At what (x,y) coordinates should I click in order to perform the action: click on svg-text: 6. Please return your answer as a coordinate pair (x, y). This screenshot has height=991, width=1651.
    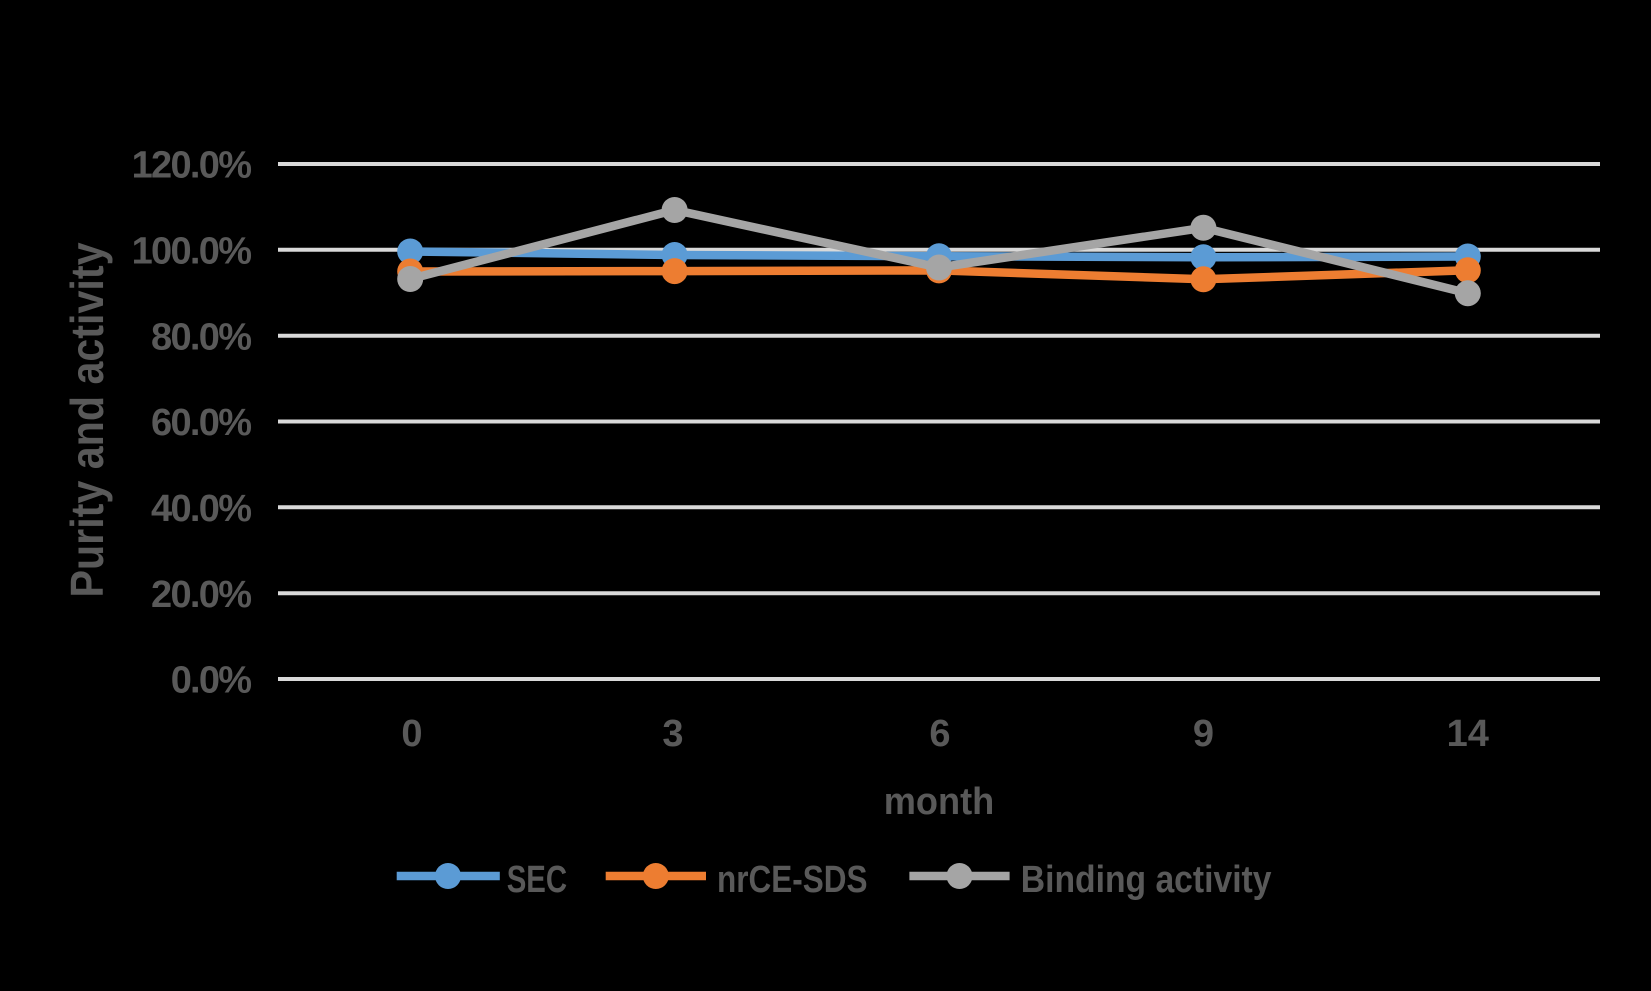
    Looking at the image, I should click on (939, 734).